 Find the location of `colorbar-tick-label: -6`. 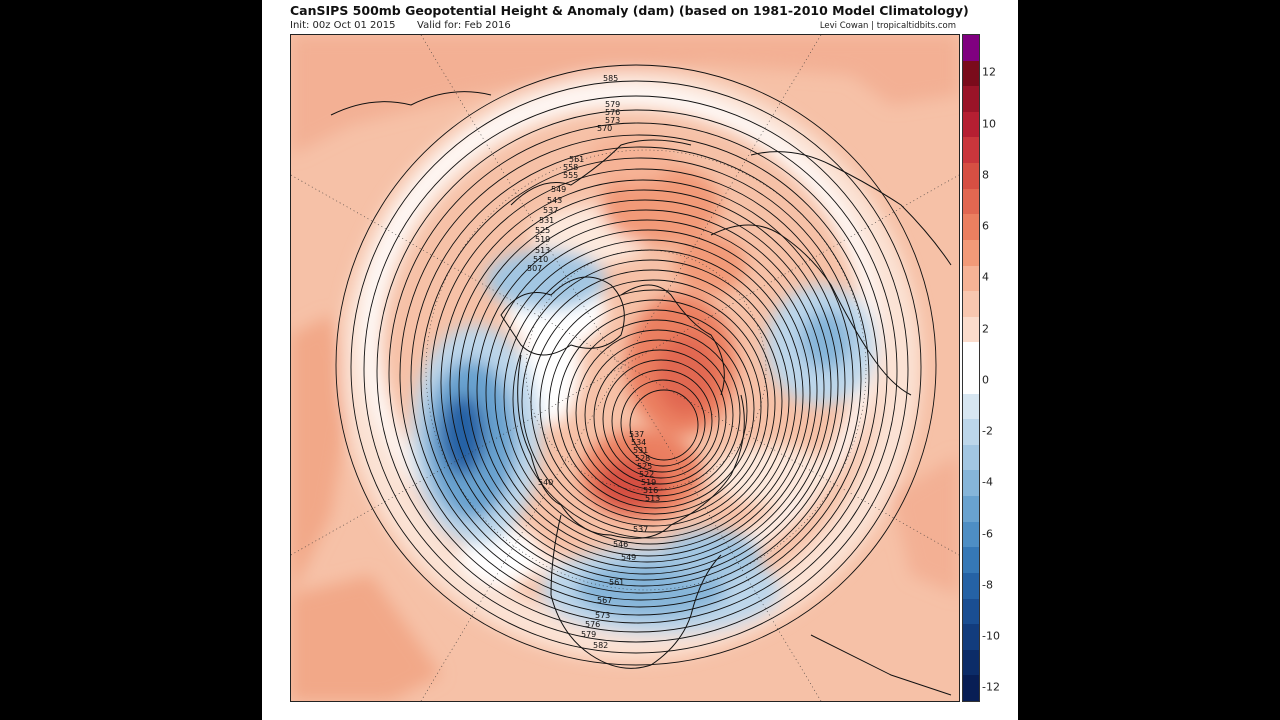

colorbar-tick-label: -6 is located at coordinates (987, 533).